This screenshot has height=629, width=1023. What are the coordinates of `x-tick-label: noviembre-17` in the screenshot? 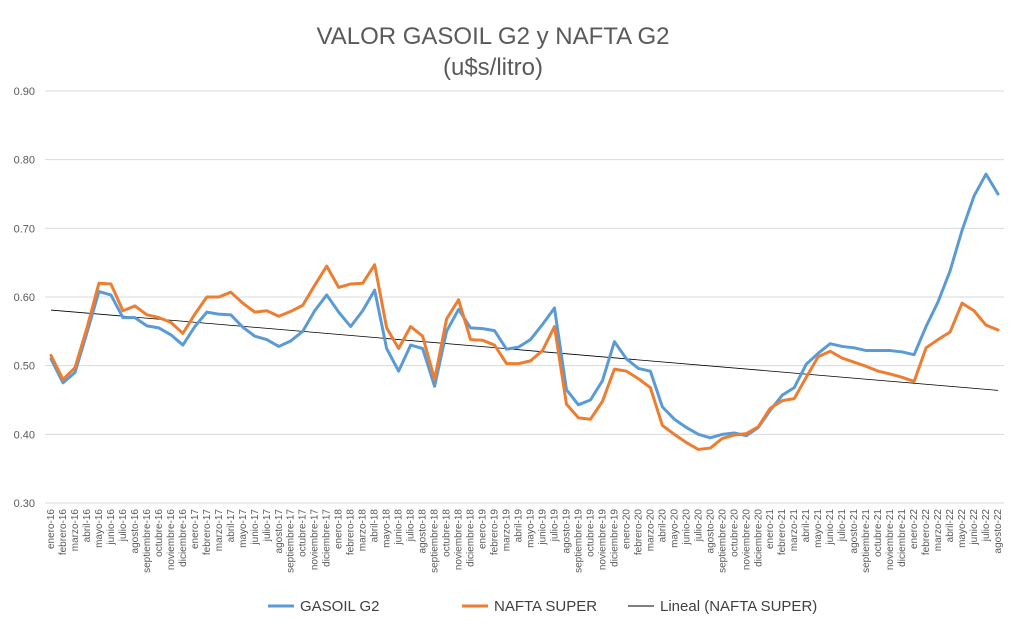 It's located at (315, 540).